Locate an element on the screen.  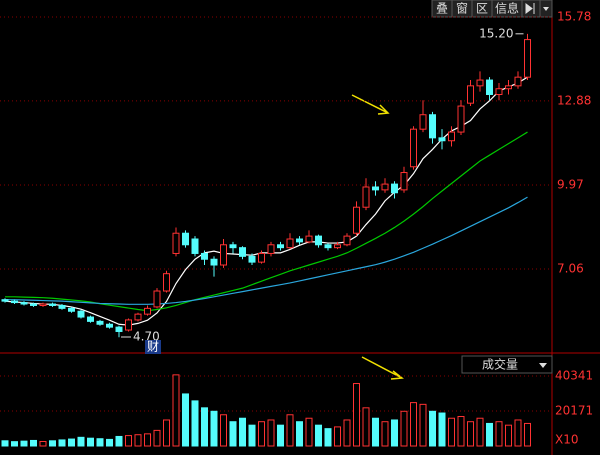
toolbar-label: 窗 is located at coordinates (462, 9).